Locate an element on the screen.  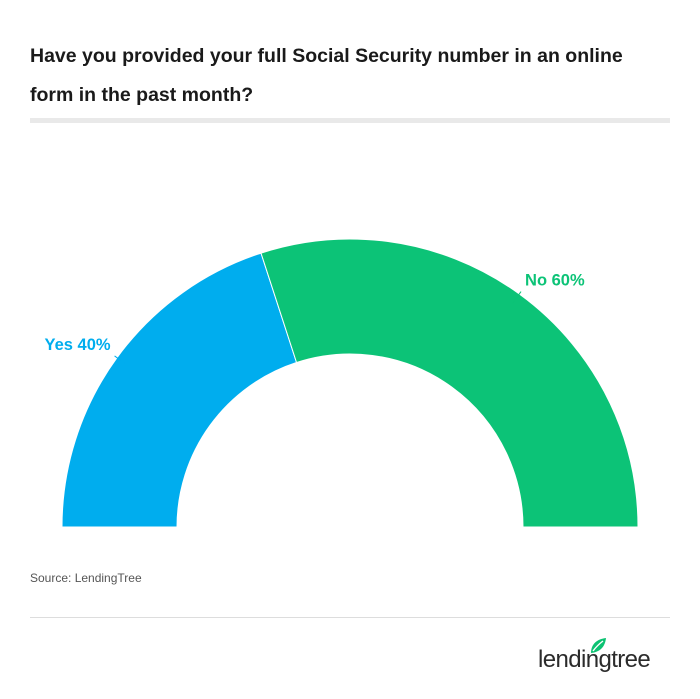
title-divider is located at coordinates (350, 120).